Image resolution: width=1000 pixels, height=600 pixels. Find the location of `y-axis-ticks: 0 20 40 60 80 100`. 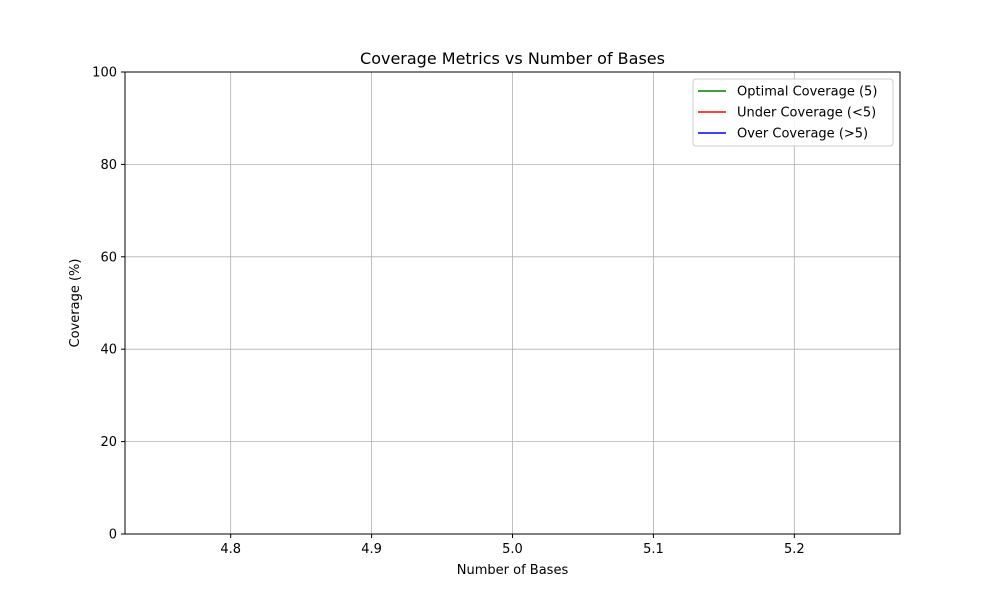

y-axis-ticks: 0 20 40 60 80 100 is located at coordinates (108, 304).